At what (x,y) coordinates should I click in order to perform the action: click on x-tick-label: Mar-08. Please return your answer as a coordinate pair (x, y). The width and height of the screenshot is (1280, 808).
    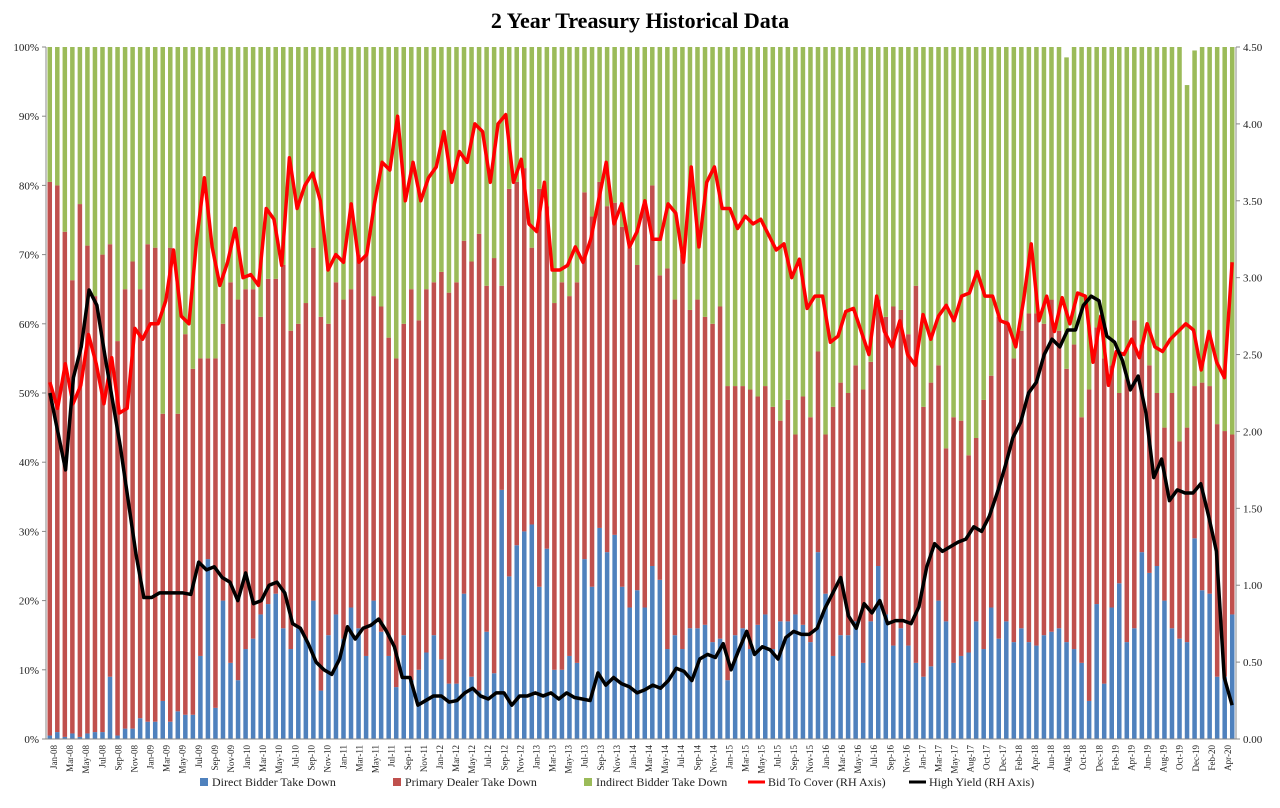
    Looking at the image, I should click on (70, 758).